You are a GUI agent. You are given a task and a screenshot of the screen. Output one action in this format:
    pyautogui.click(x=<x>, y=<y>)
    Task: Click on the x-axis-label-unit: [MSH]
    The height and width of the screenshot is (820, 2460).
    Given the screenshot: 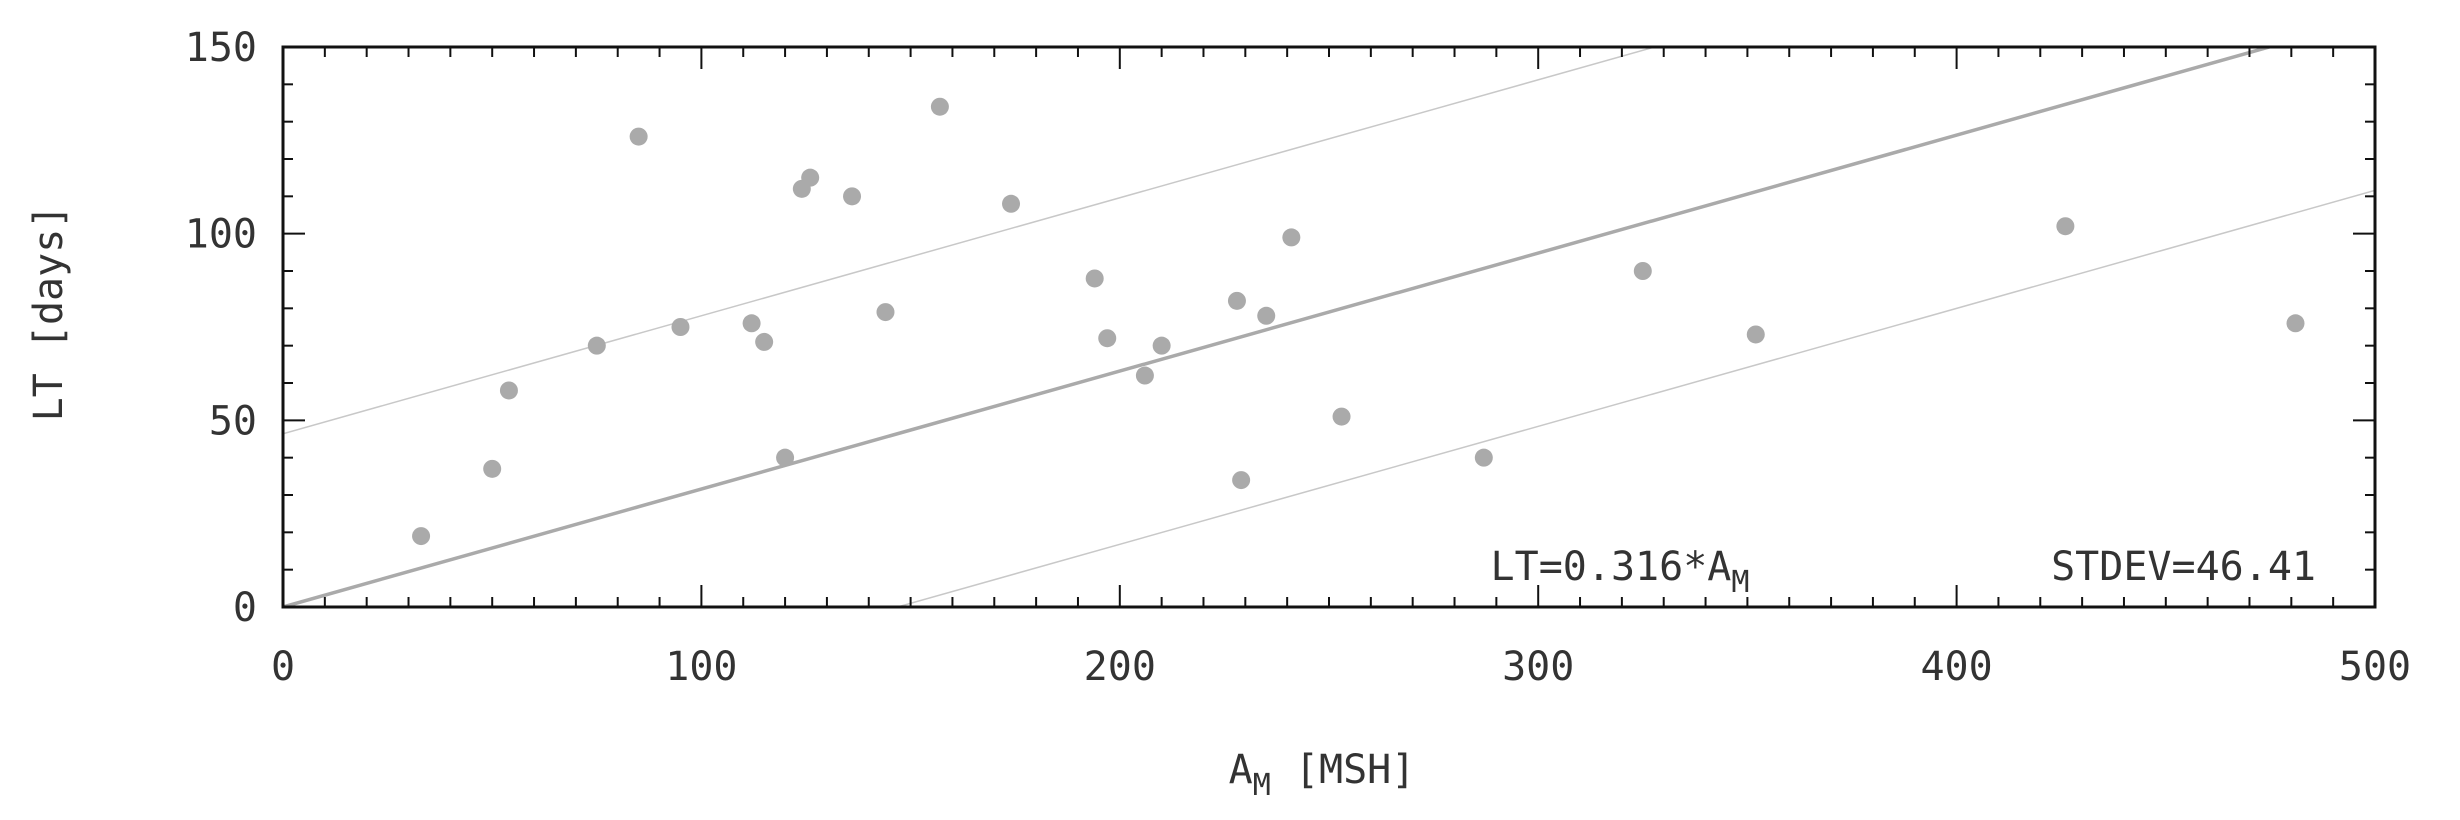 What is the action you would take?
    pyautogui.click(x=1343, y=770)
    